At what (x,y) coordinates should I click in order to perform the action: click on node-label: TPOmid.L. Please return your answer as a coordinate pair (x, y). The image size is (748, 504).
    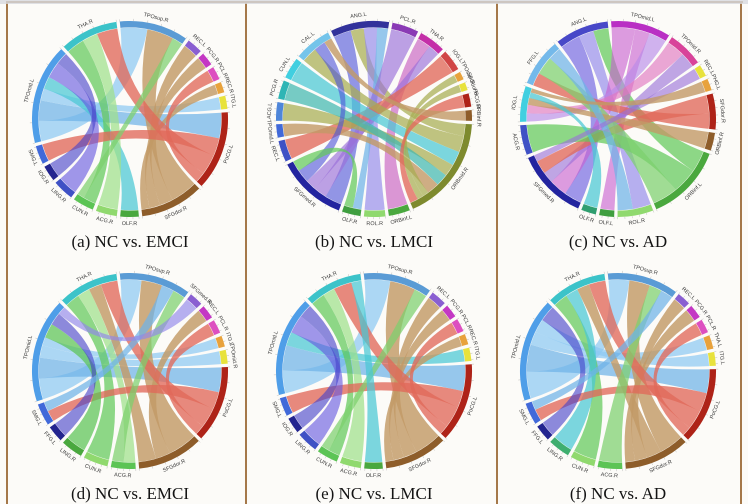
    Looking at the image, I should click on (642, 18).